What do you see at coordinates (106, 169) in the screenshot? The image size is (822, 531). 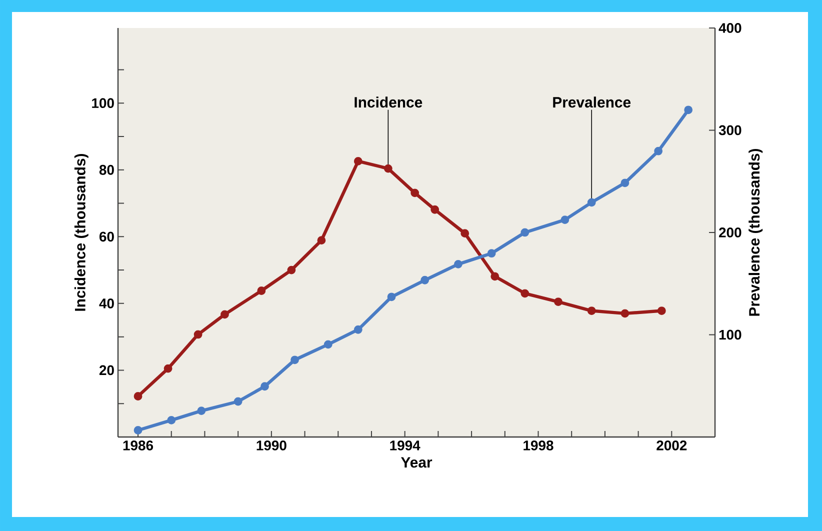 I see `y-tick-label: 80` at bounding box center [106, 169].